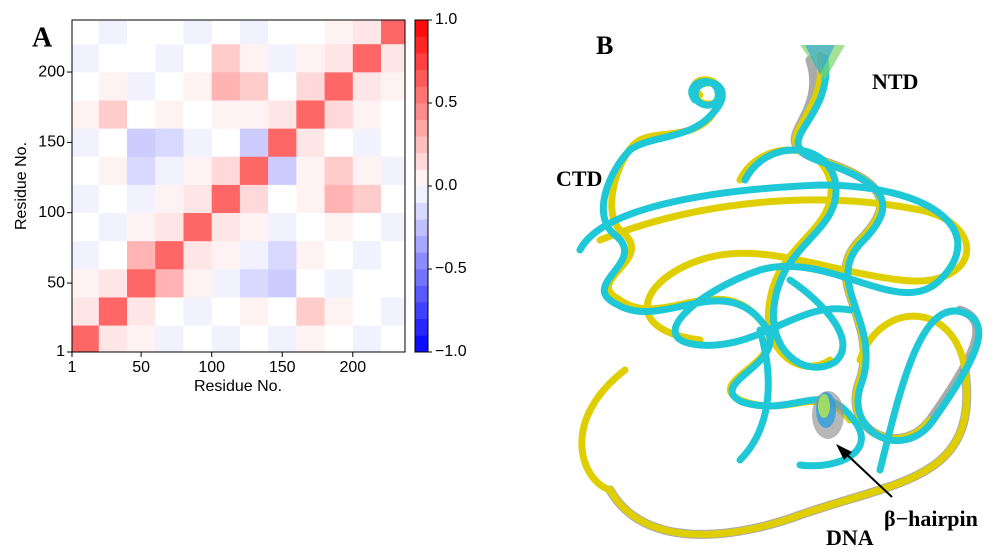 The image size is (1003, 553). I want to click on y-tick-label: 100, so click(51, 212).